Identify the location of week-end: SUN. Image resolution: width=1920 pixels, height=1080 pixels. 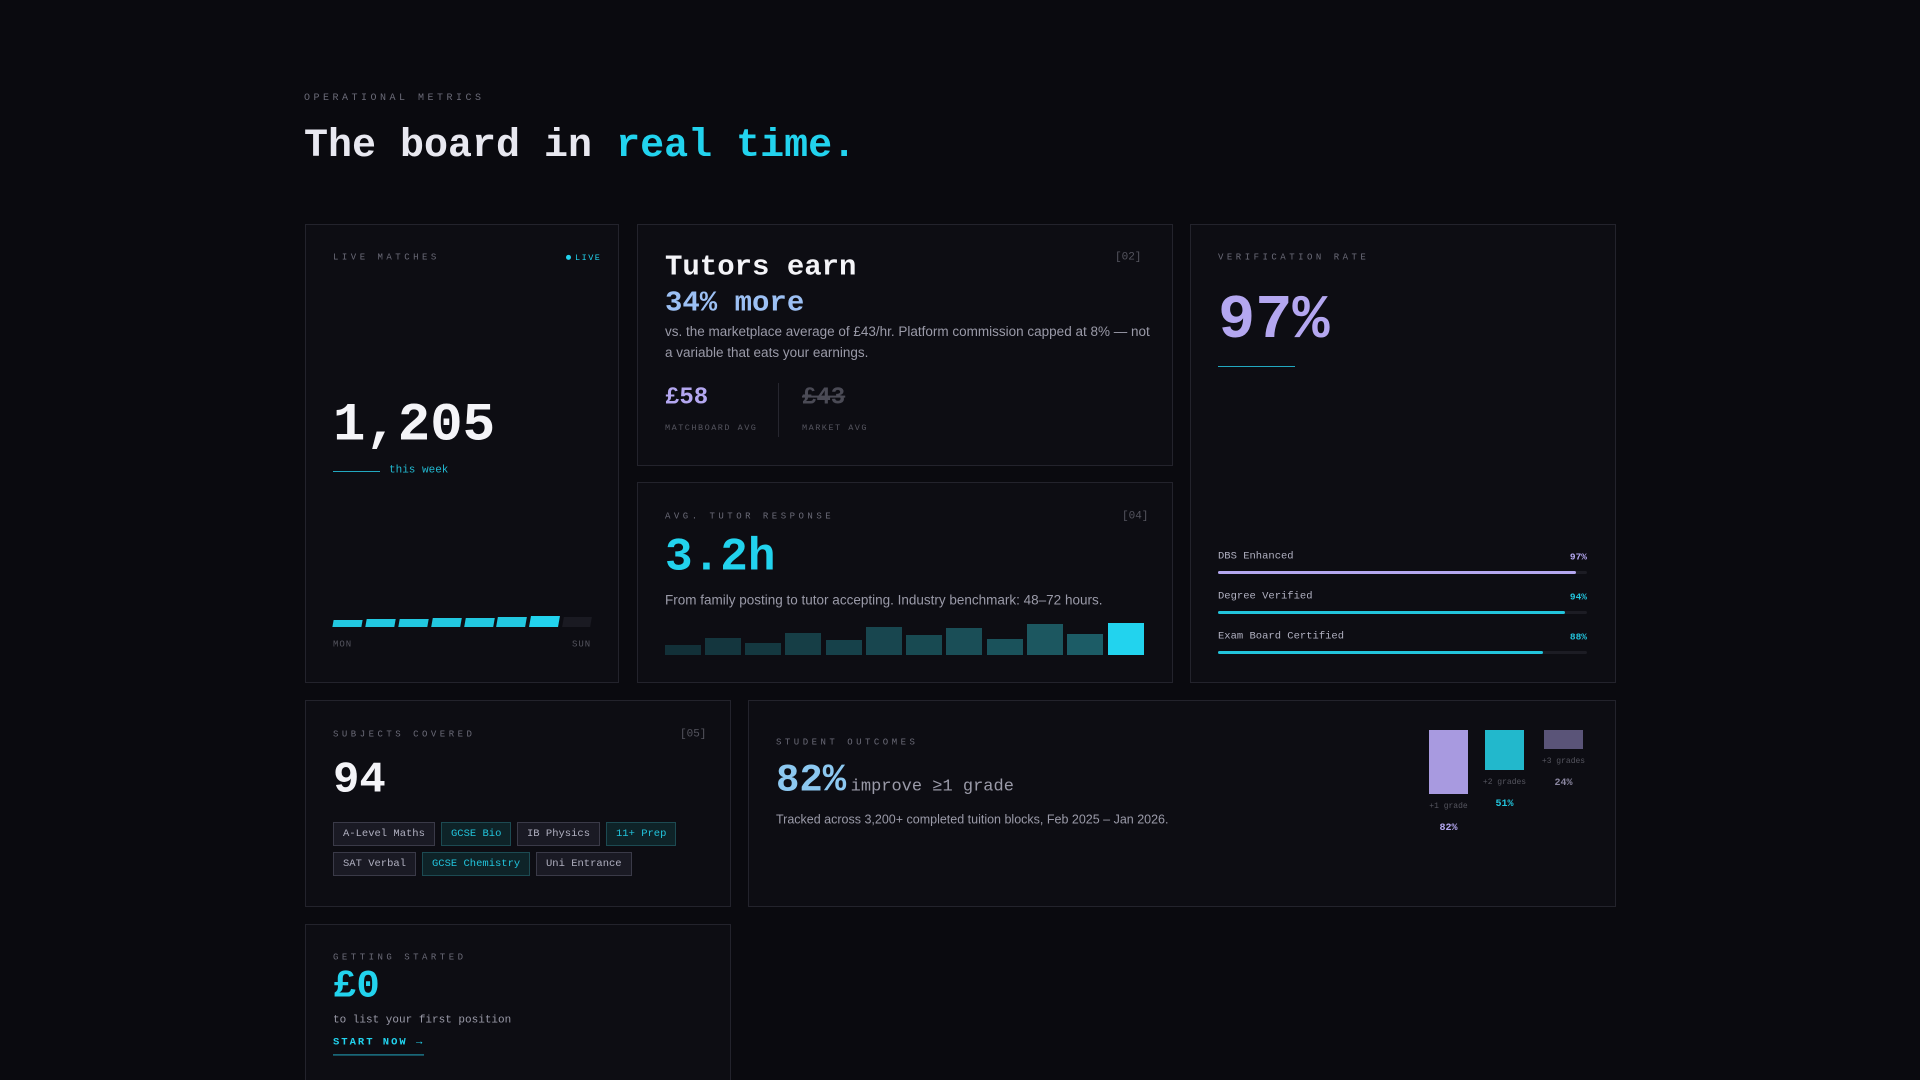
(582, 644).